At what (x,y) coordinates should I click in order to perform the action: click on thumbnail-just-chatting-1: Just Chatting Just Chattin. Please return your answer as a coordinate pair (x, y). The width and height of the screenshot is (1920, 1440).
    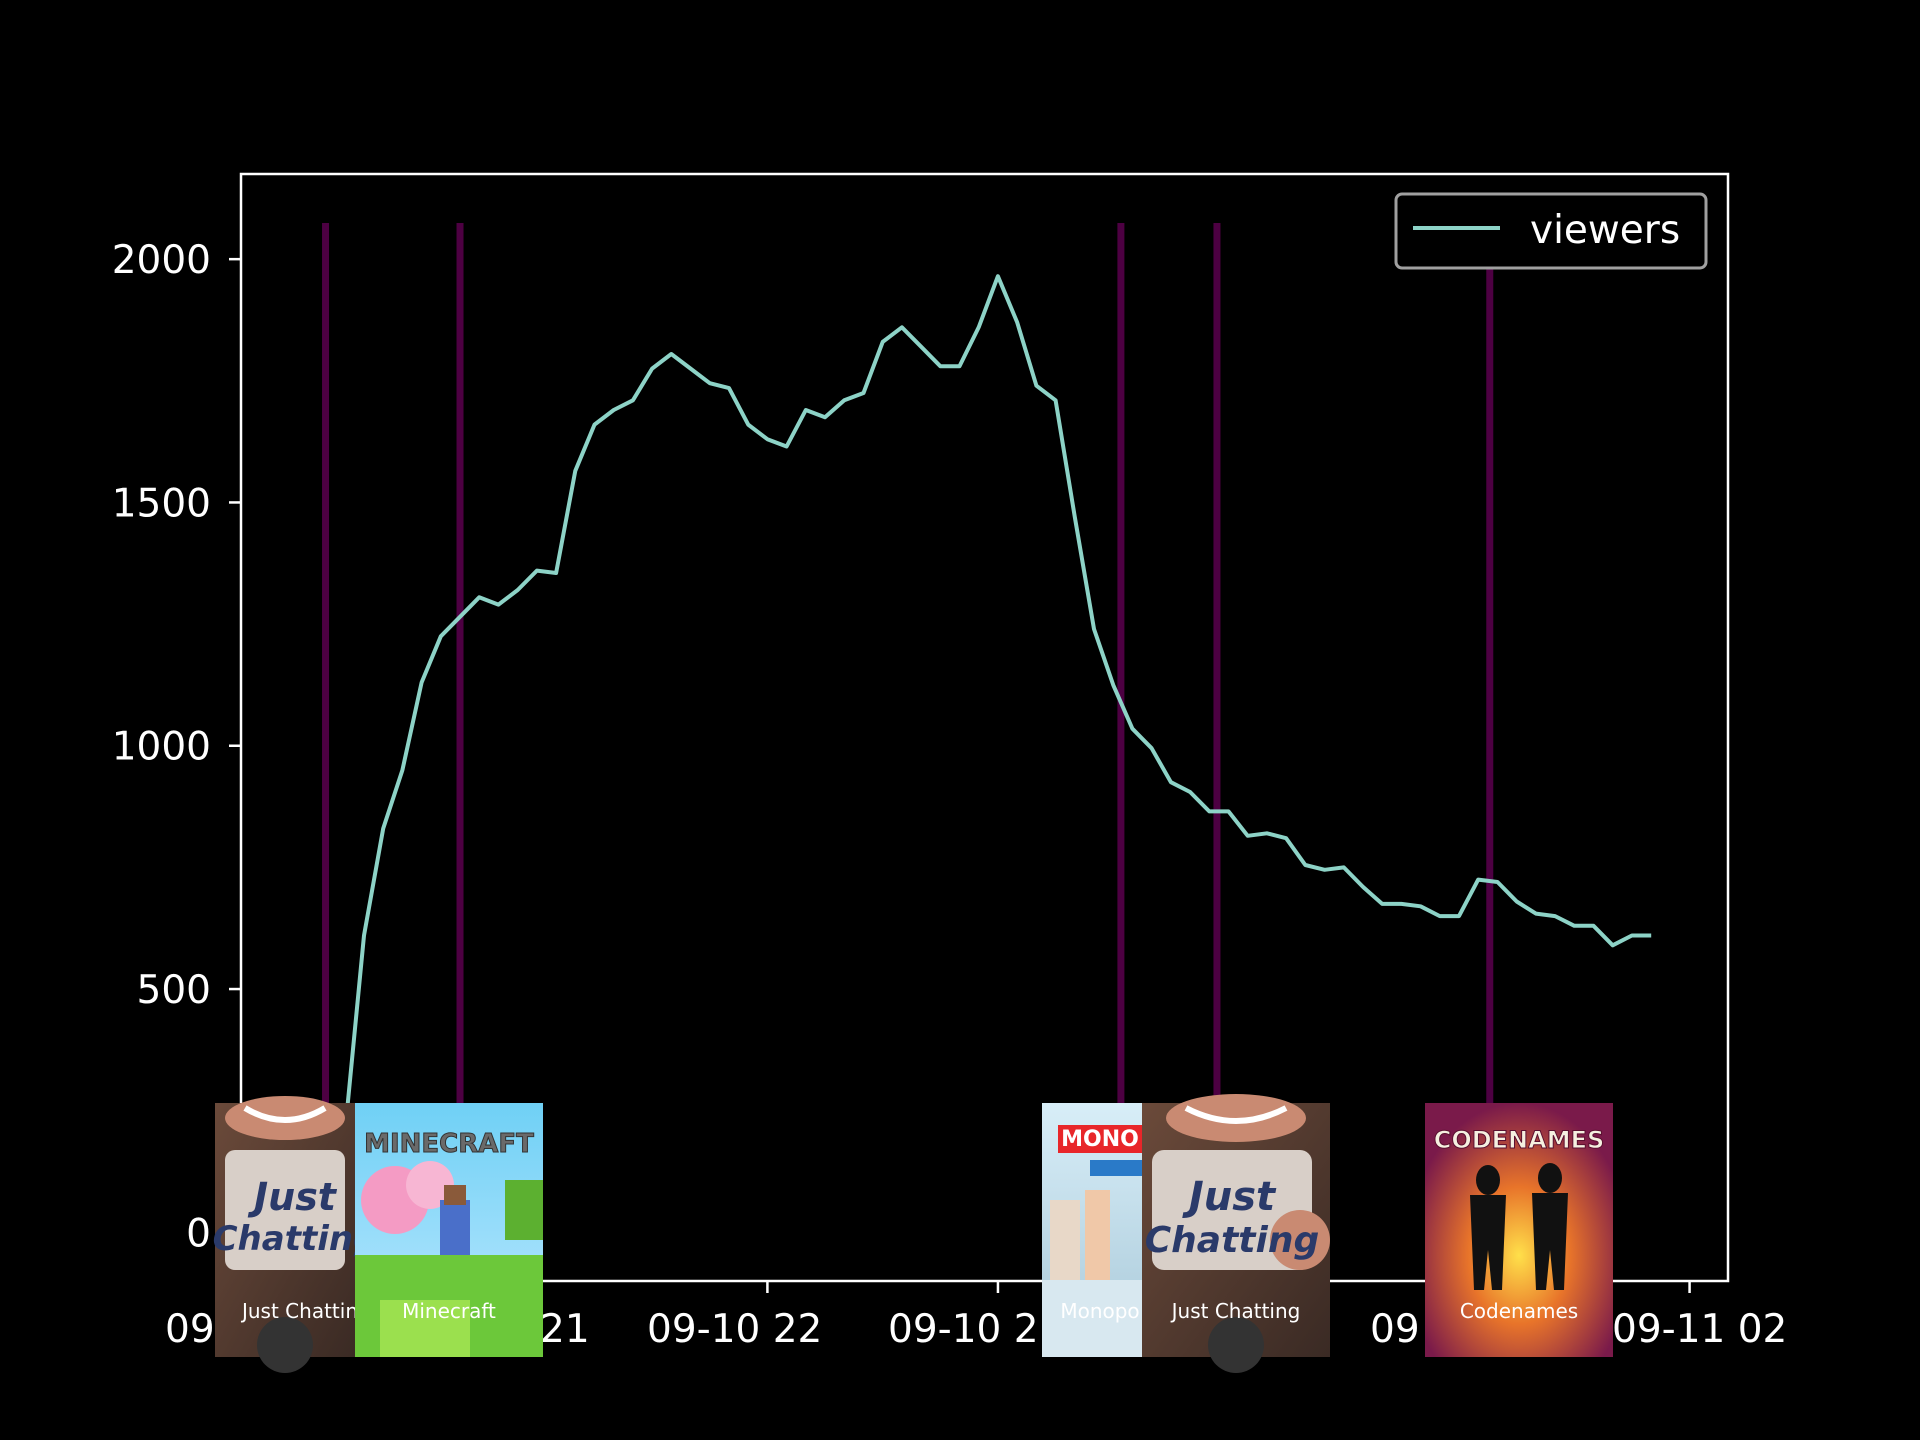
    Looking at the image, I should click on (295, 1234).